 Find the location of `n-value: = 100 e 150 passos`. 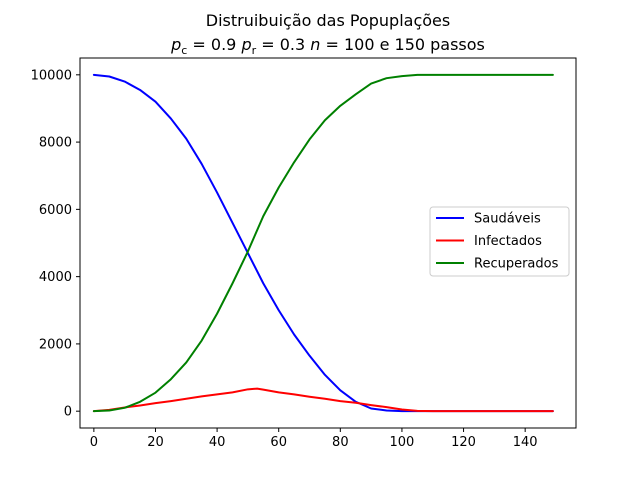

n-value: = 100 e 150 passos is located at coordinates (402, 44).